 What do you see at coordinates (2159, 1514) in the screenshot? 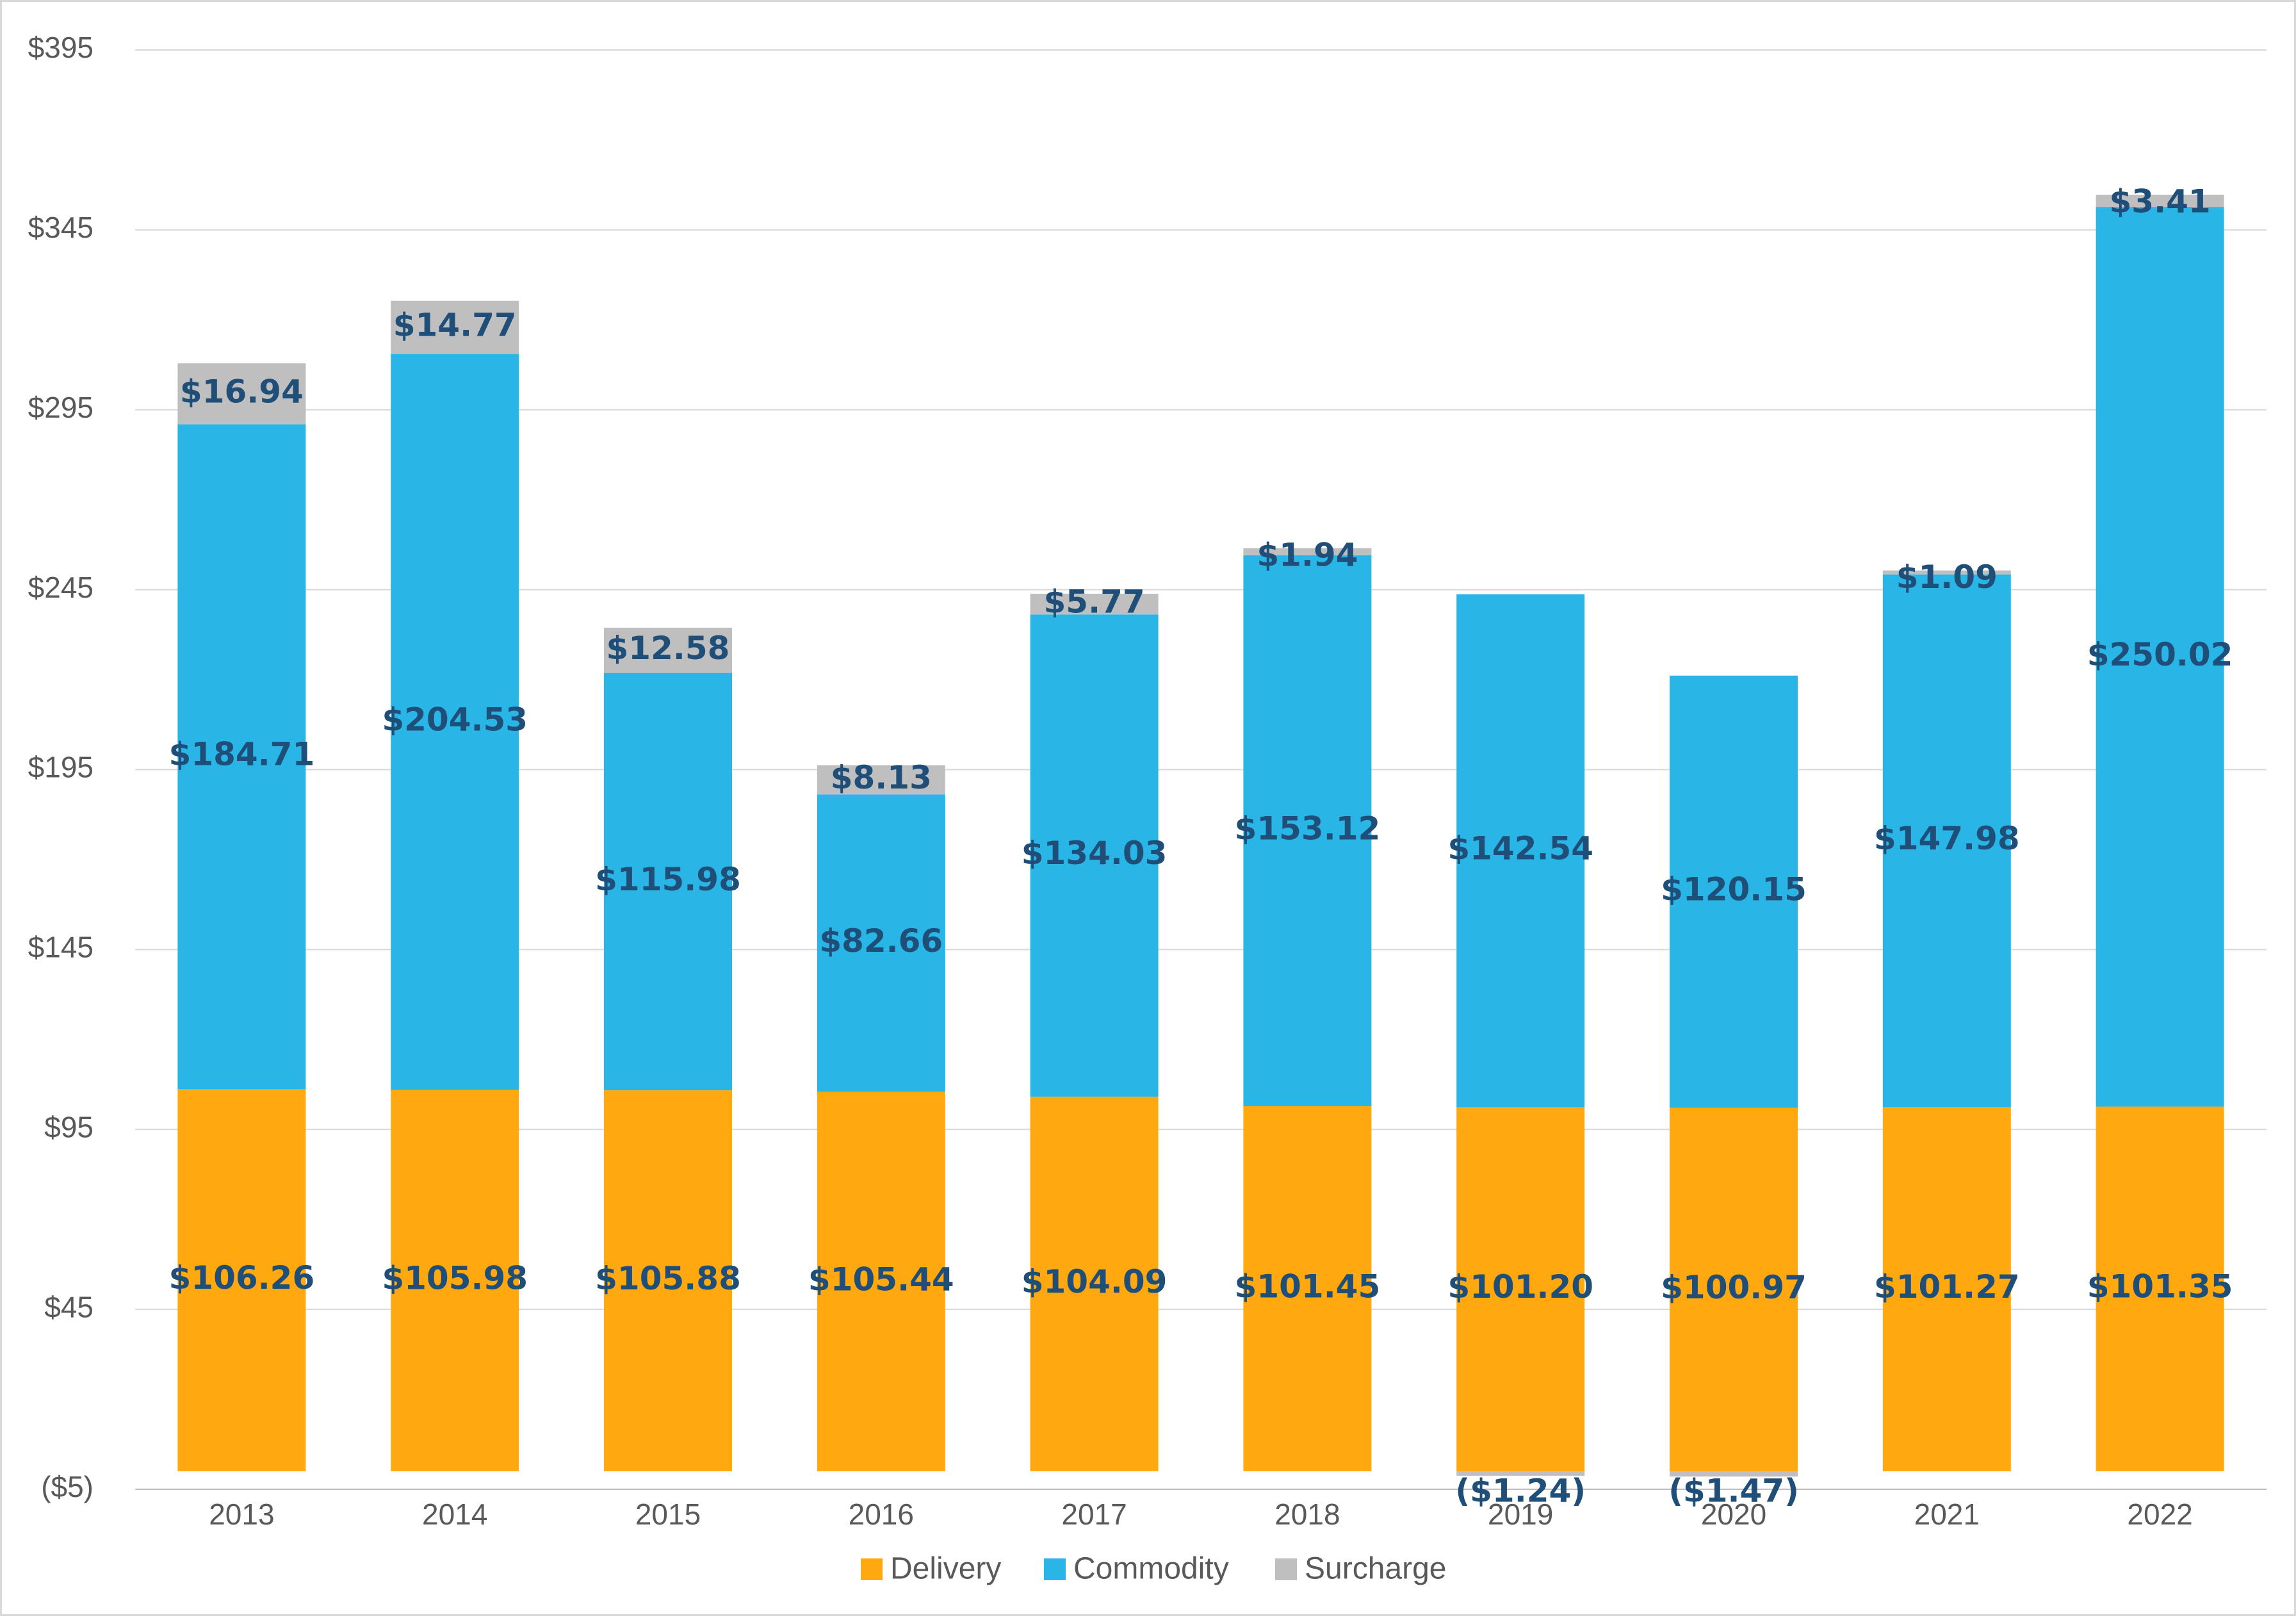
I see `x-tick-label: 2022` at bounding box center [2159, 1514].